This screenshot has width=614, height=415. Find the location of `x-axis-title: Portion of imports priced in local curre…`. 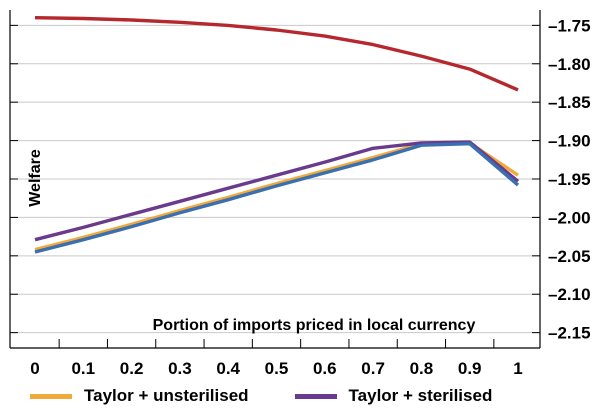

x-axis-title: Portion of imports priced in local curre… is located at coordinates (314, 325).